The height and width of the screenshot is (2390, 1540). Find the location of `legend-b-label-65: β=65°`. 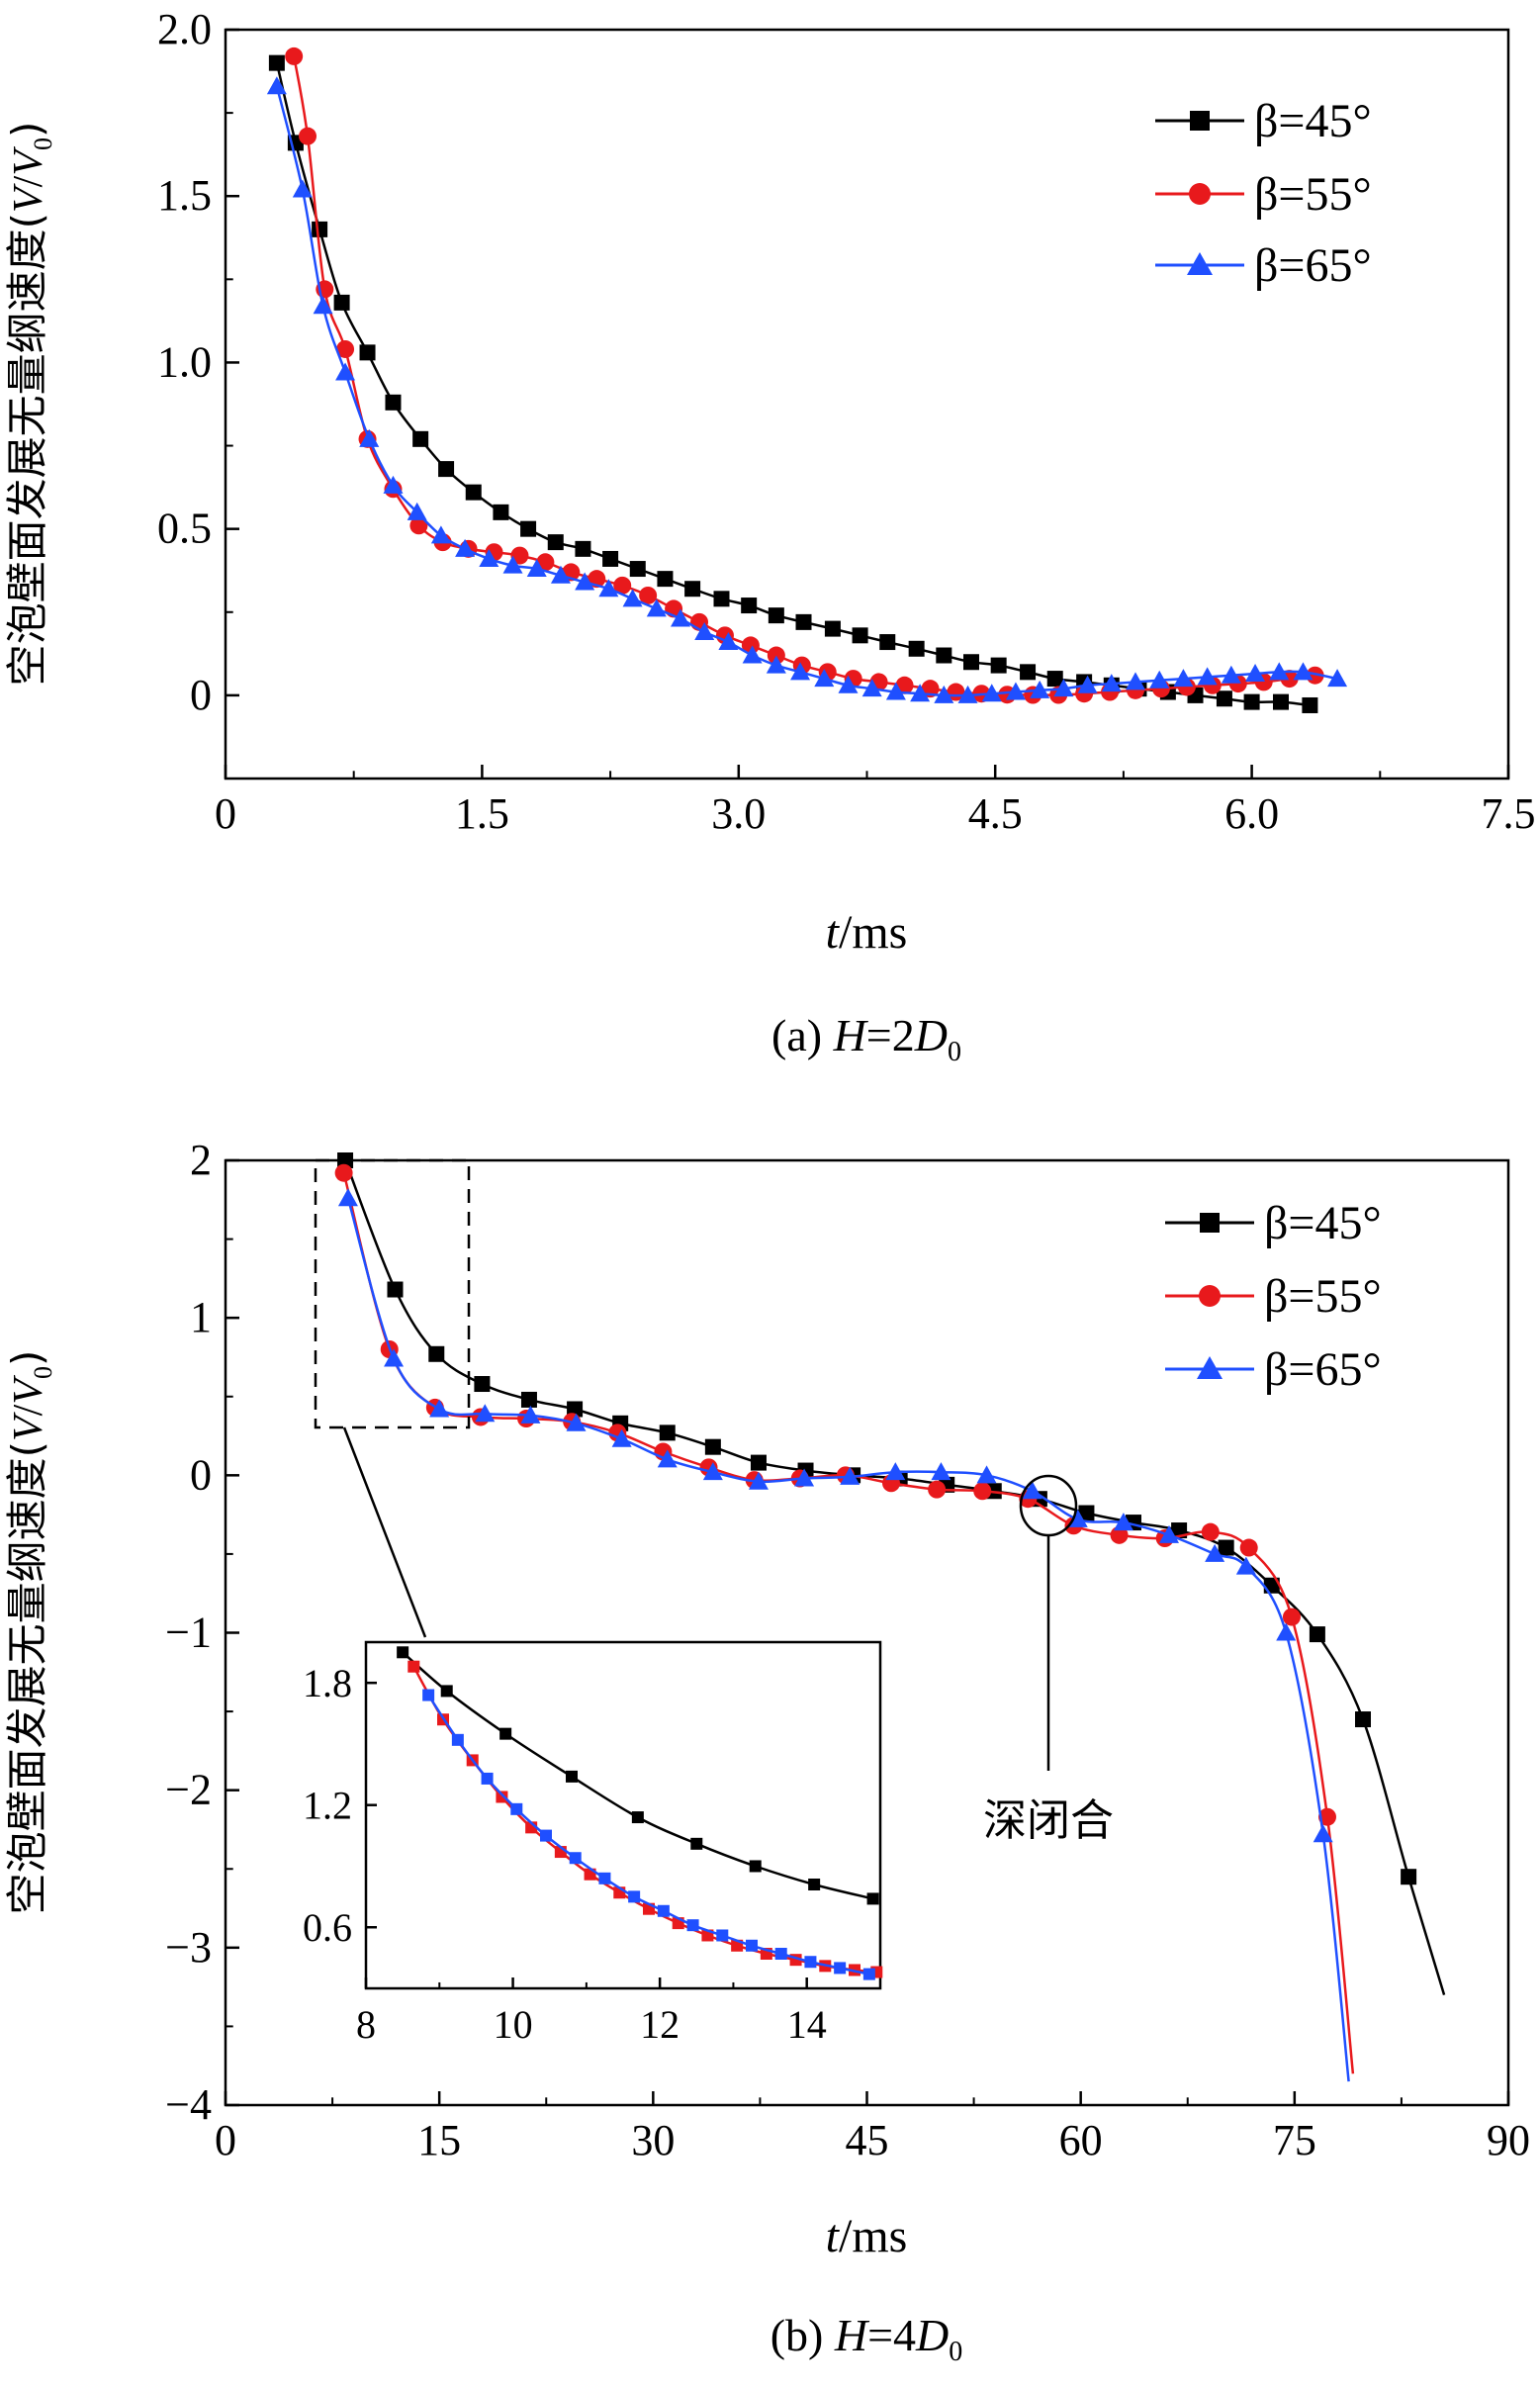

legend-b-label-65: β=65° is located at coordinates (1323, 1369).